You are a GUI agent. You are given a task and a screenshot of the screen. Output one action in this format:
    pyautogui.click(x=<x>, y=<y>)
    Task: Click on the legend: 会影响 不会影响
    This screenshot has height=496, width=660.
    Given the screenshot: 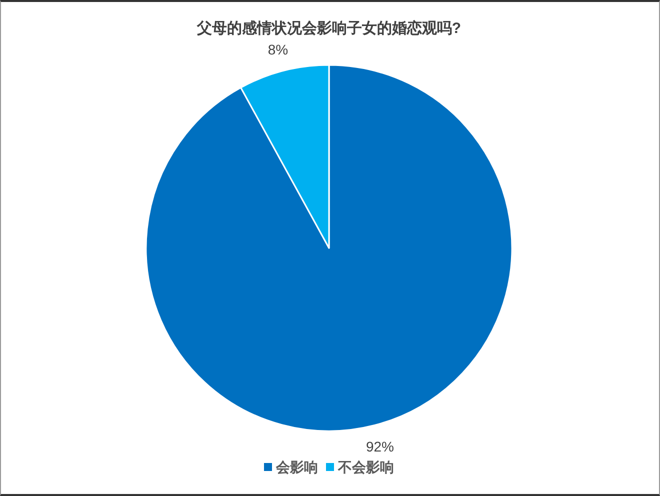 What is the action you would take?
    pyautogui.click(x=329, y=467)
    